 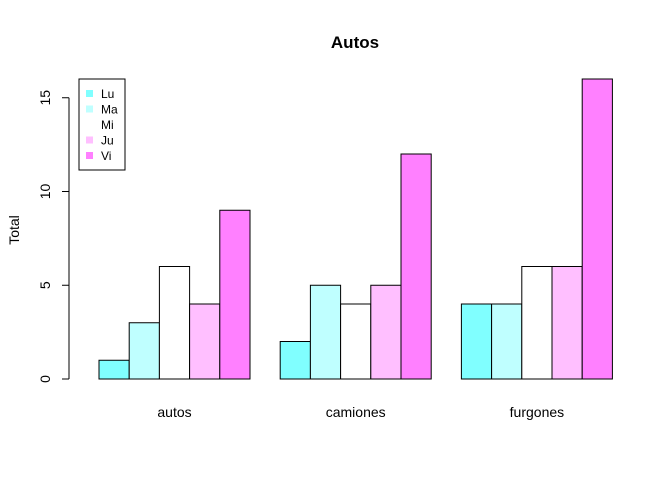 What do you see at coordinates (537, 412) in the screenshot?
I see `category-label: furgones` at bounding box center [537, 412].